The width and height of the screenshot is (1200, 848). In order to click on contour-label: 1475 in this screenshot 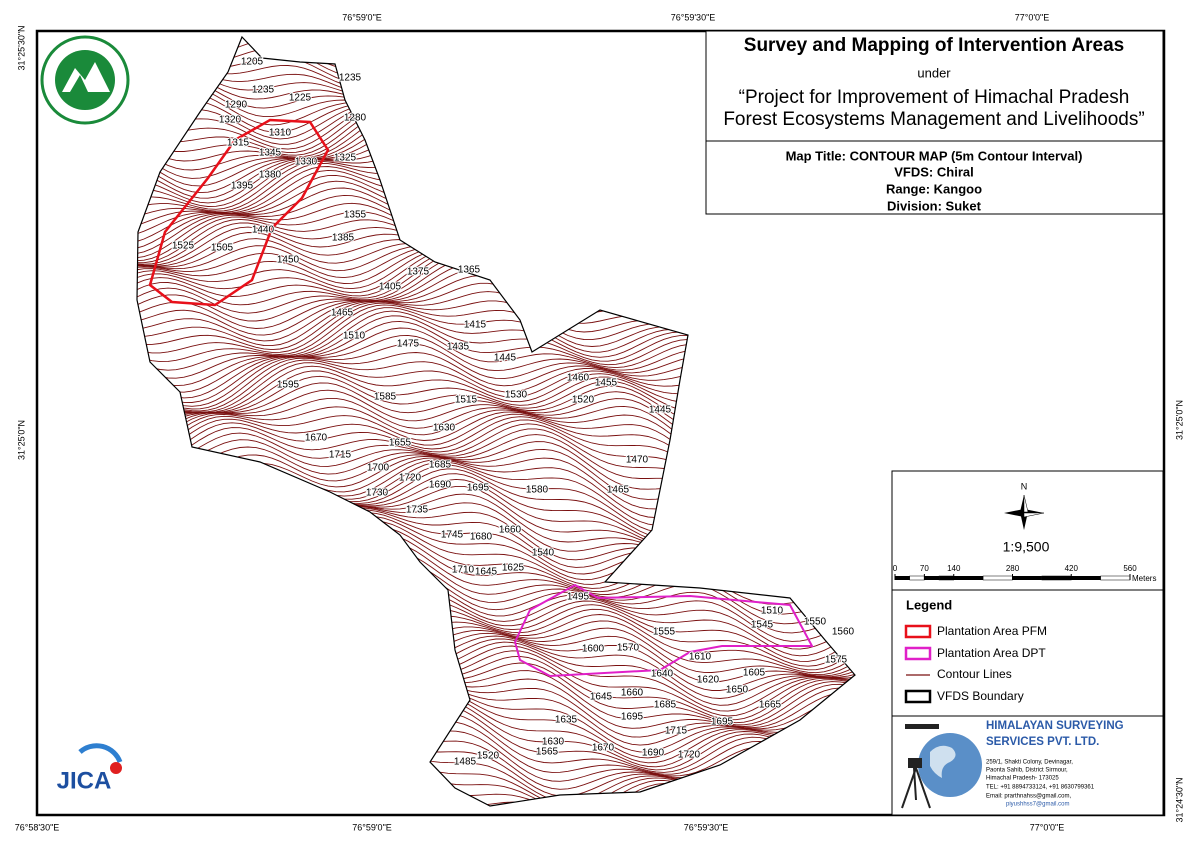, I will do `click(408, 344)`.